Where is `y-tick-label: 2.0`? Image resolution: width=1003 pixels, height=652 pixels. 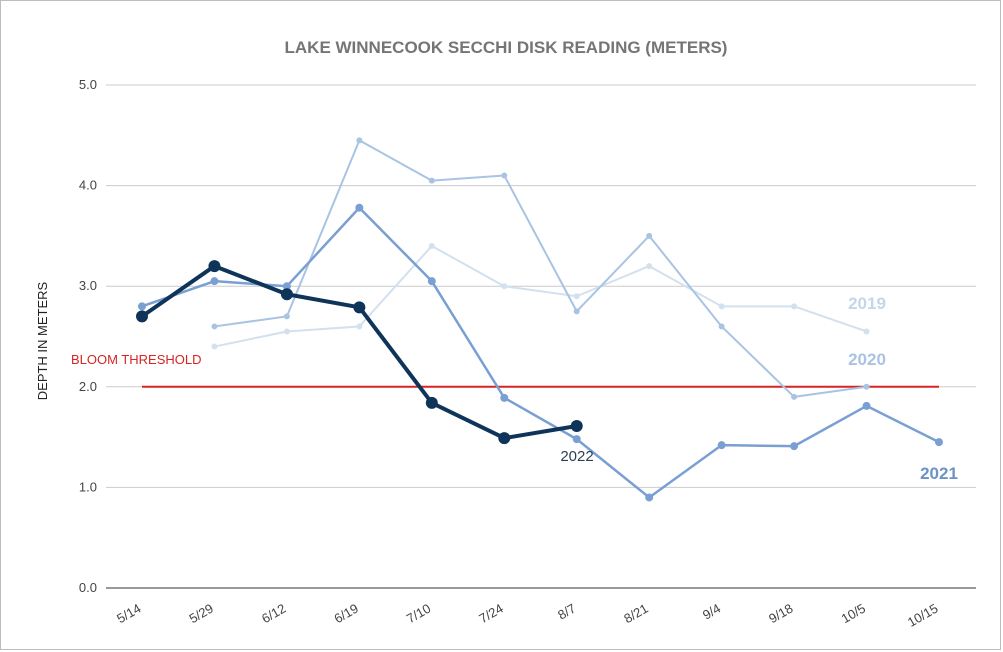 y-tick-label: 2.0 is located at coordinates (88, 386).